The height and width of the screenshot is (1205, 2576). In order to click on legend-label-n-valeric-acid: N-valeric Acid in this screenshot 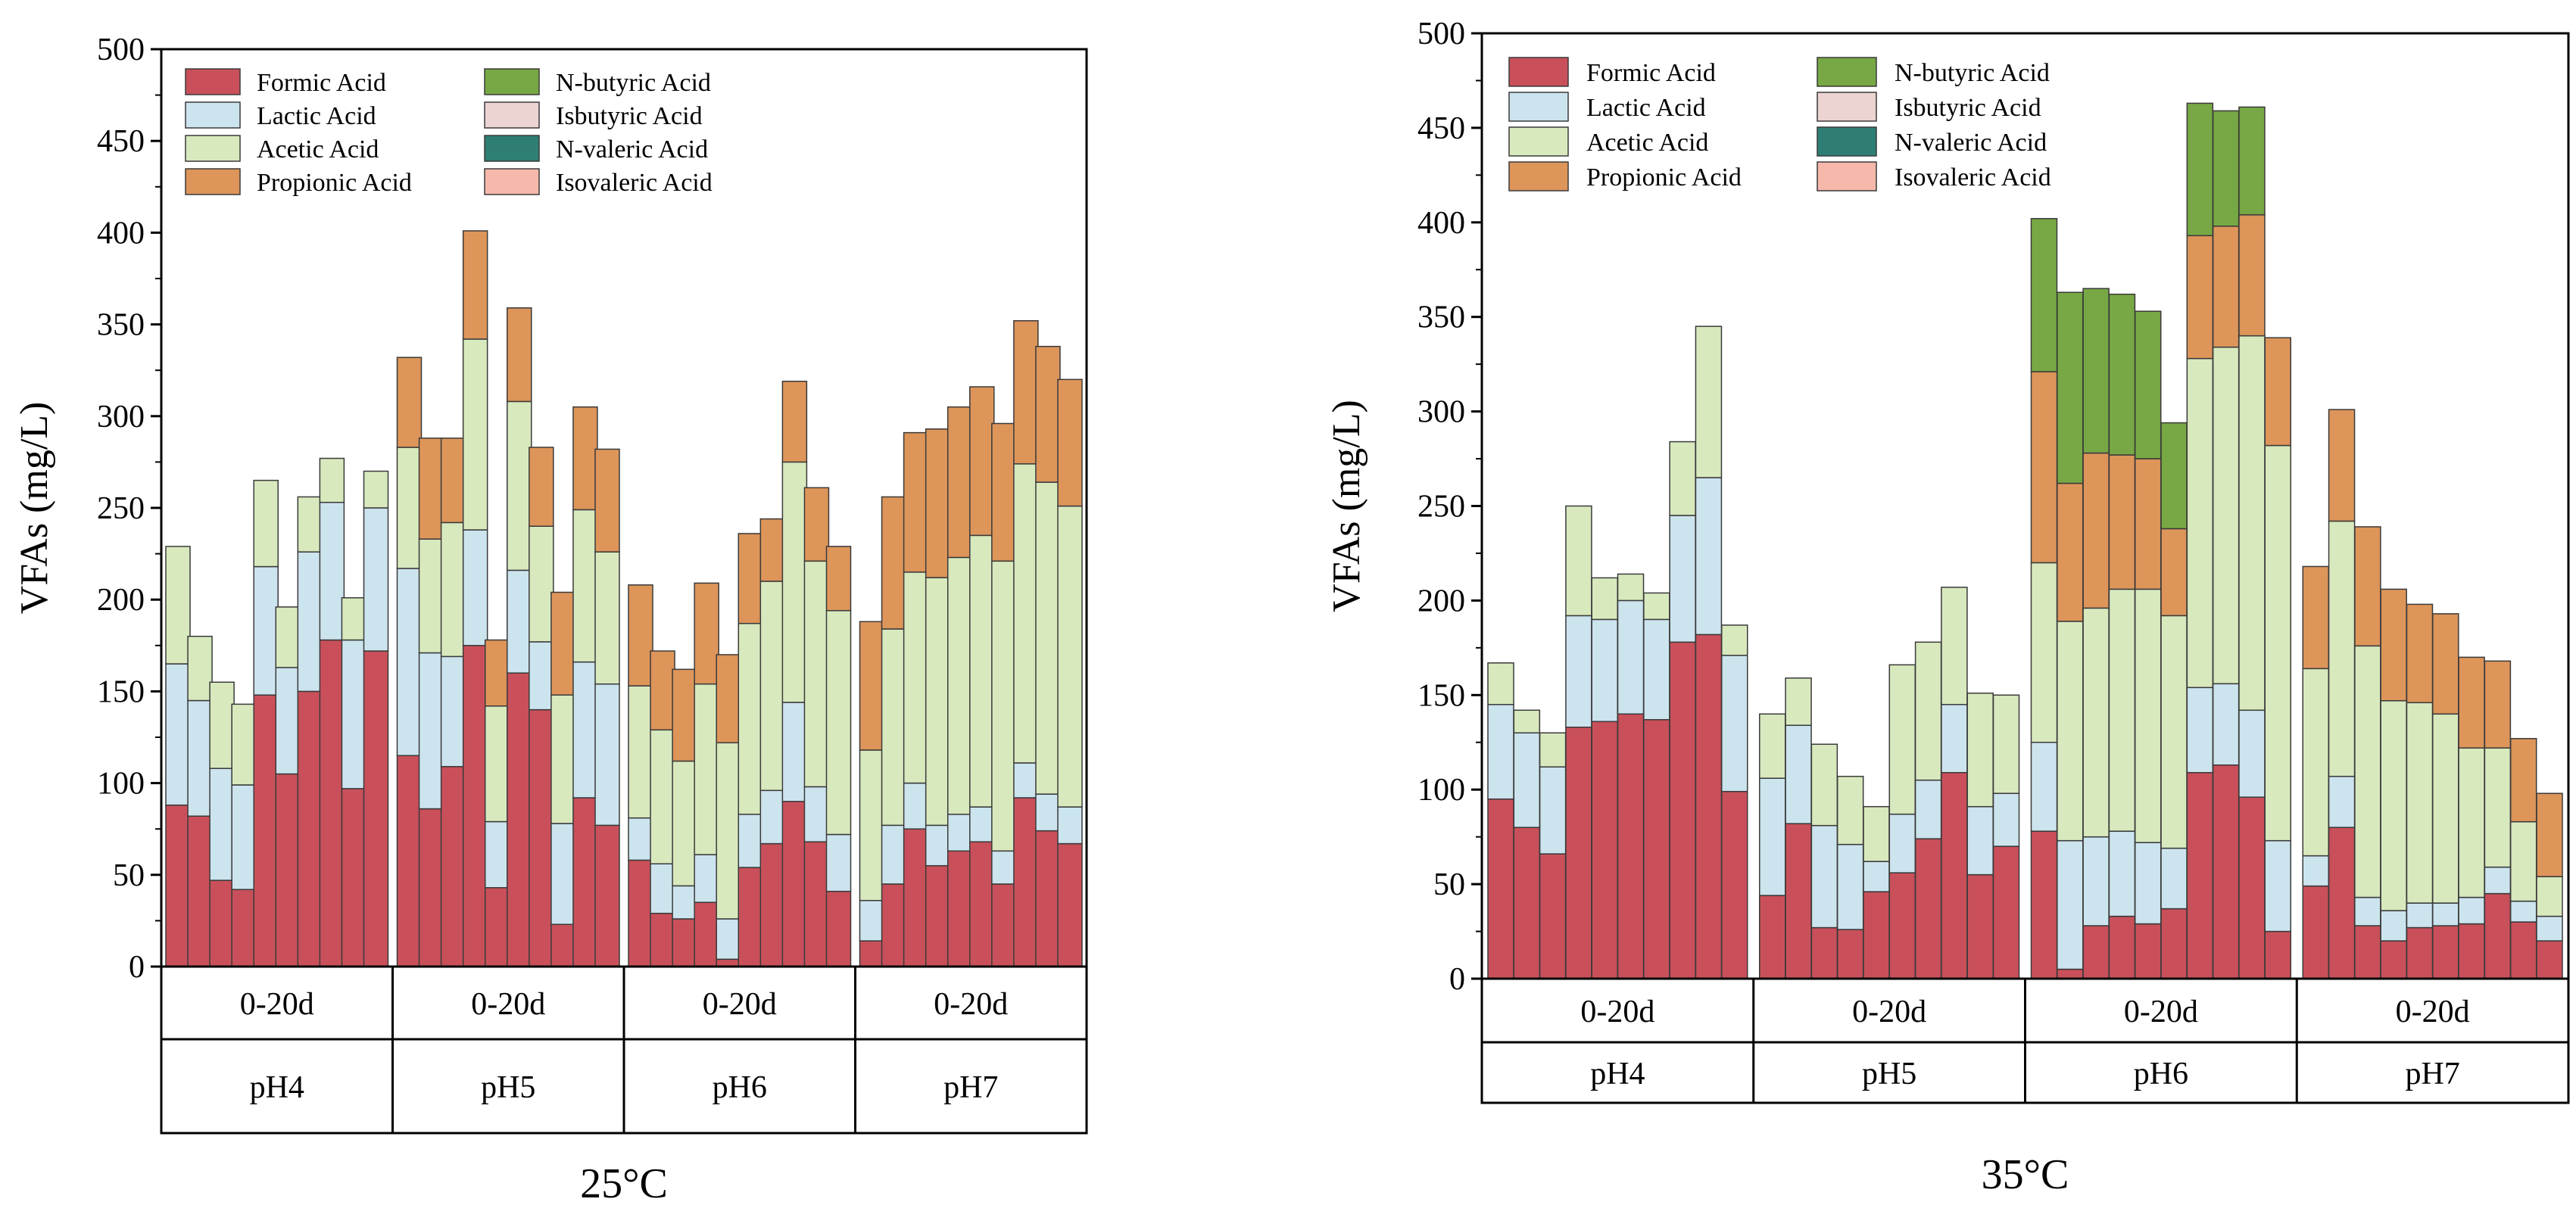, I will do `click(1971, 143)`.